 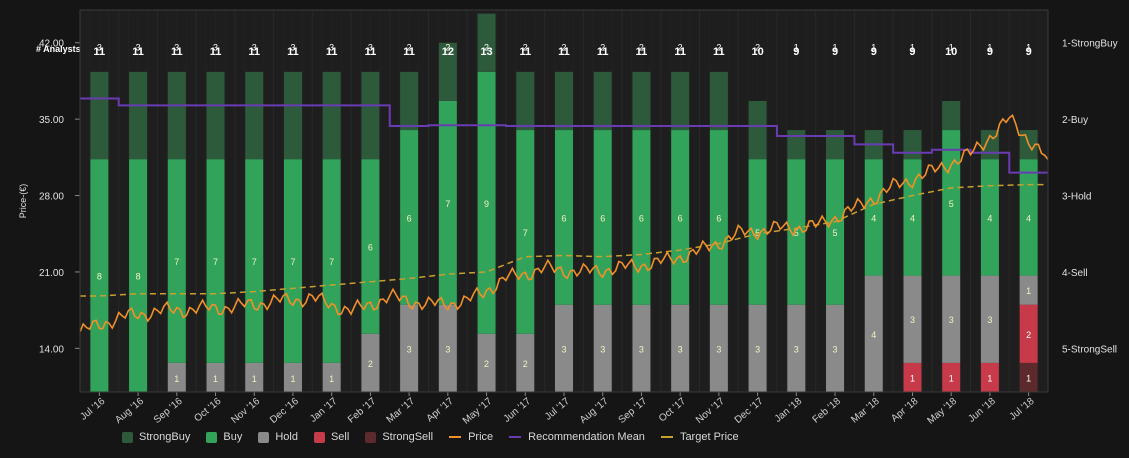 I want to click on legend-label-sell: Sell, so click(x=340, y=437).